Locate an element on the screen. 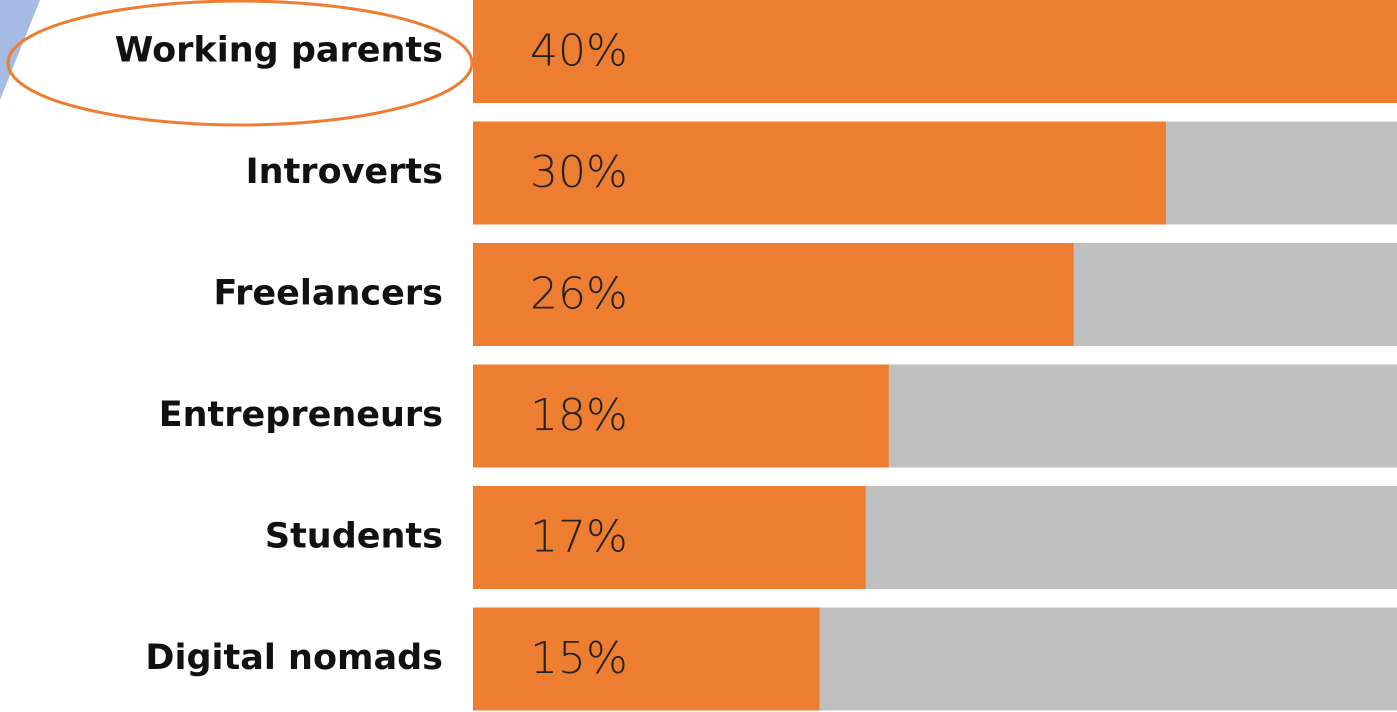 The width and height of the screenshot is (1397, 712). category-label: Working parents is located at coordinates (279, 51).